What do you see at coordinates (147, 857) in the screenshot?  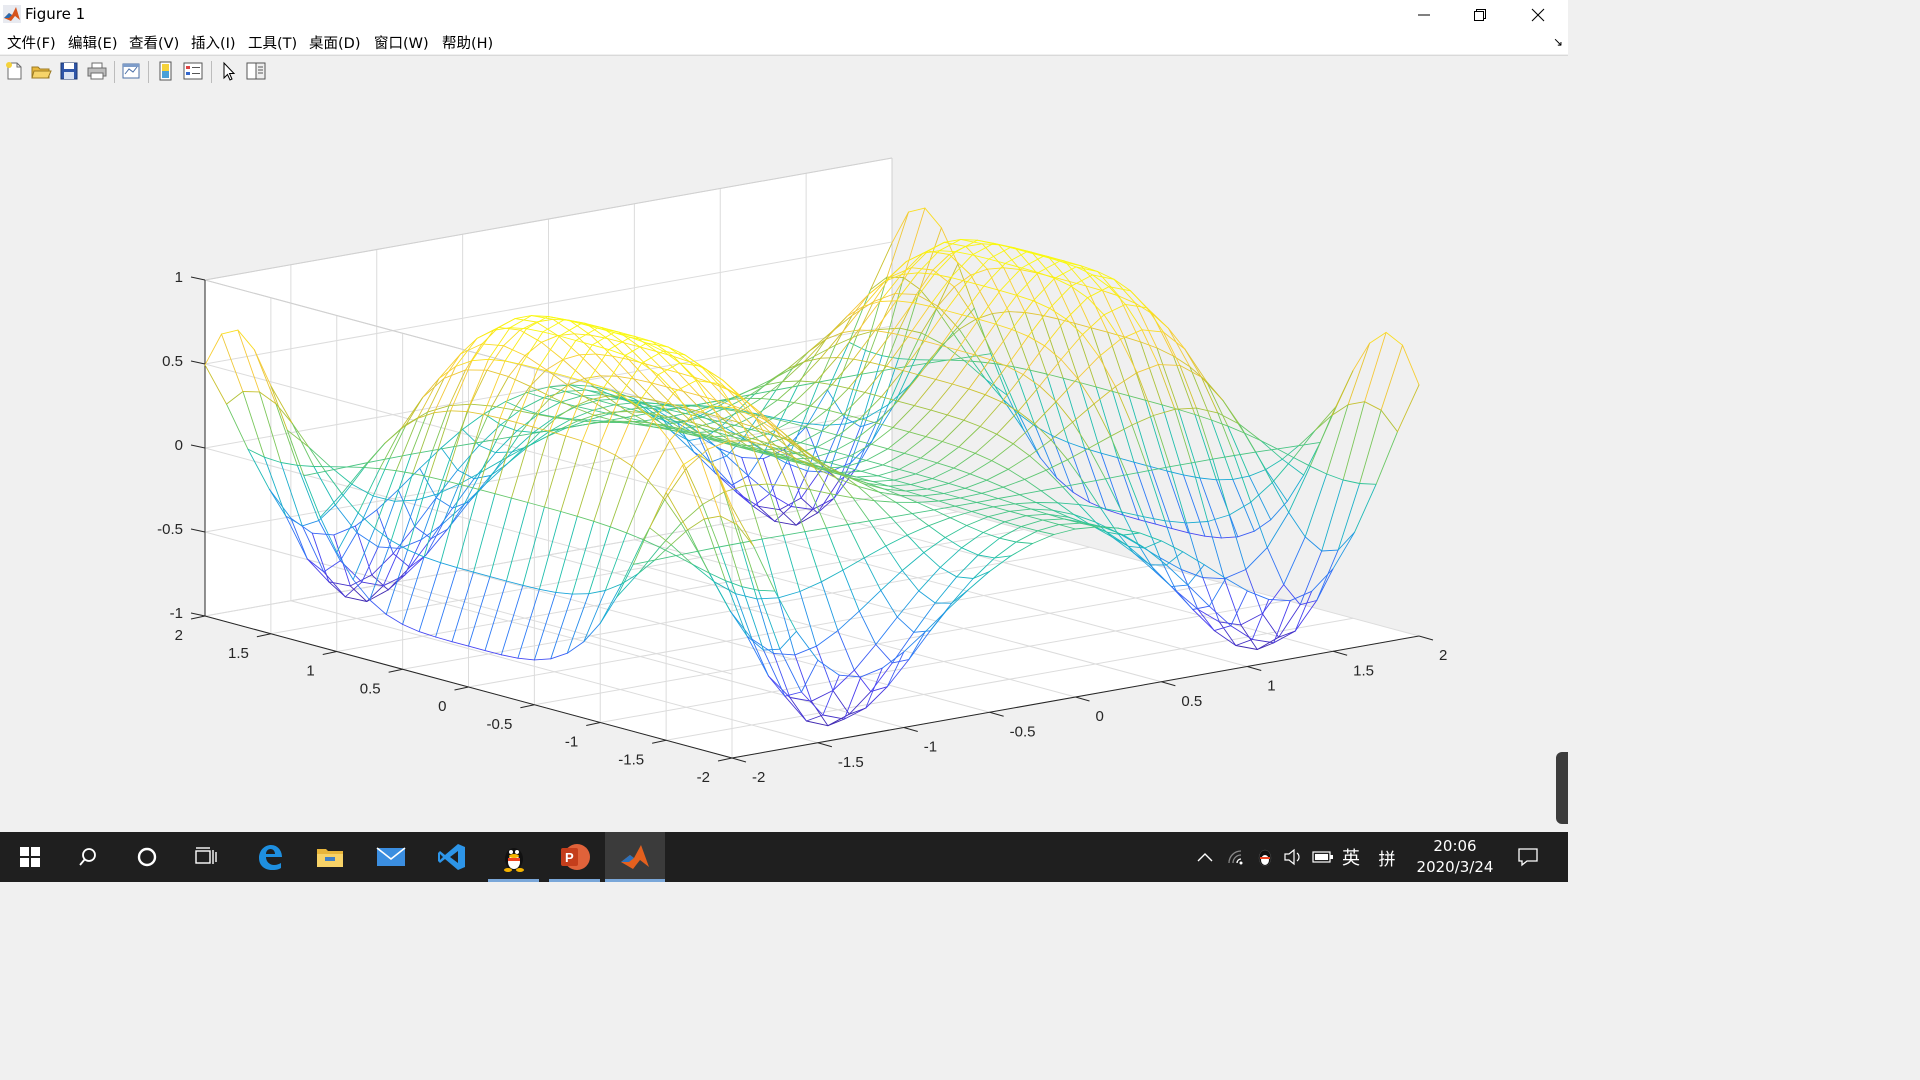 I see `cortana-button` at bounding box center [147, 857].